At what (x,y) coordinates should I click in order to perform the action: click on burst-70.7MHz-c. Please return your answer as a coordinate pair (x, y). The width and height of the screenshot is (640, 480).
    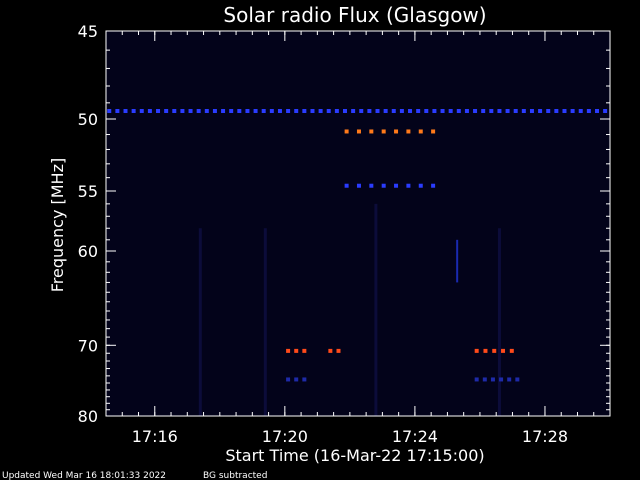
    Looking at the image, I should click on (494, 350).